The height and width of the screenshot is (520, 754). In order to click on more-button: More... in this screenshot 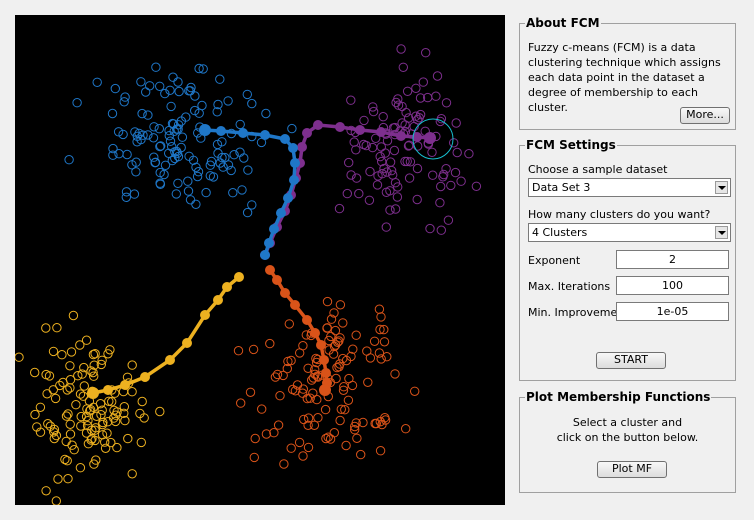, I will do `click(705, 115)`.